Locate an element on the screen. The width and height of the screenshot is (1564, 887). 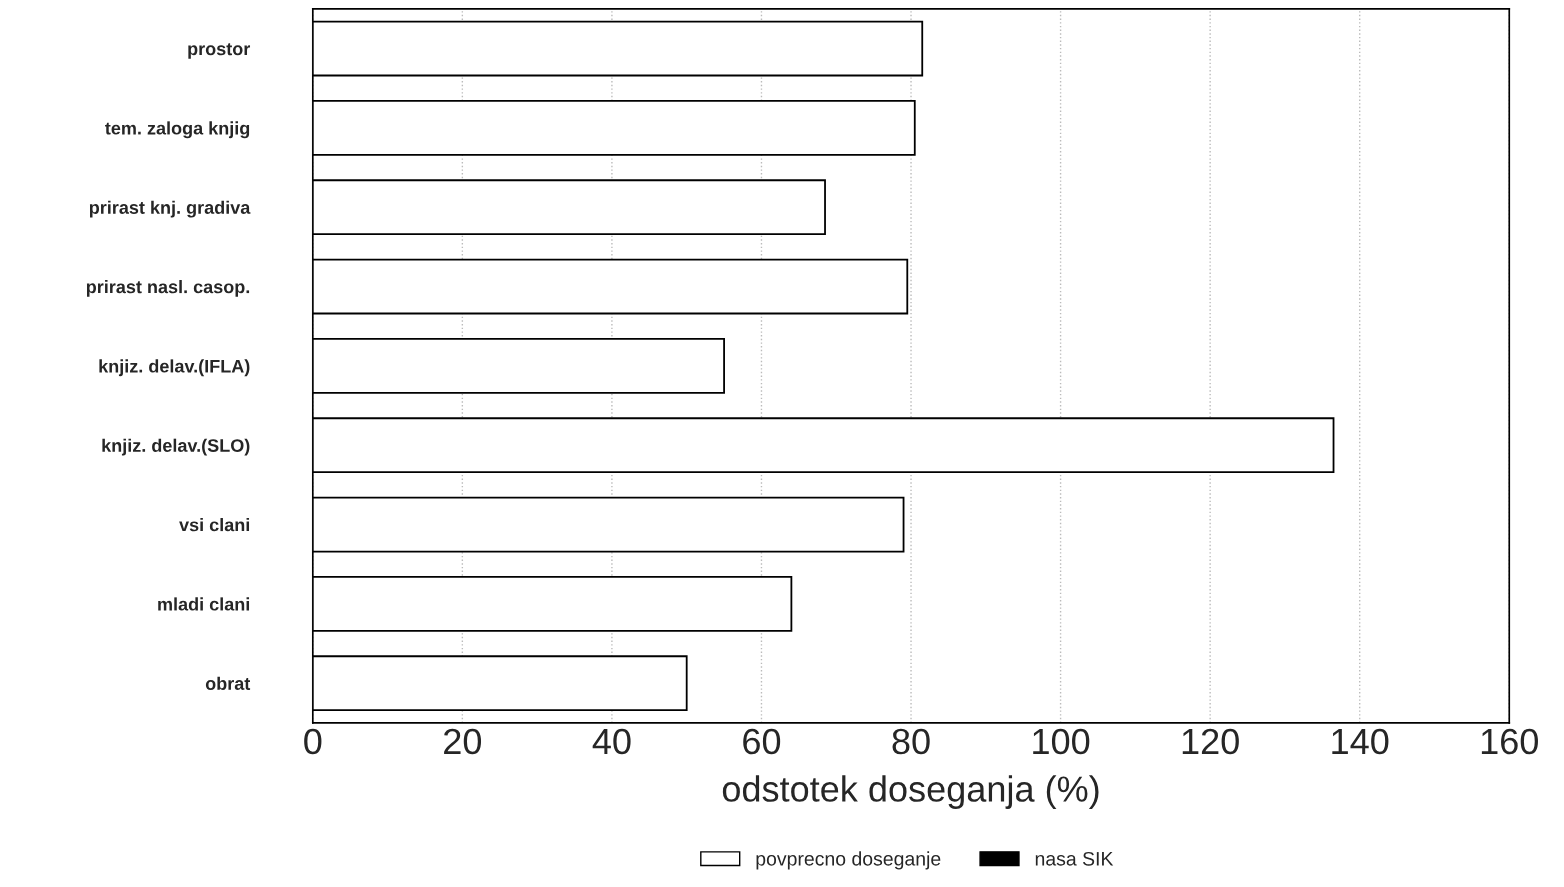
x-tick-label: 160 is located at coordinates (1509, 741).